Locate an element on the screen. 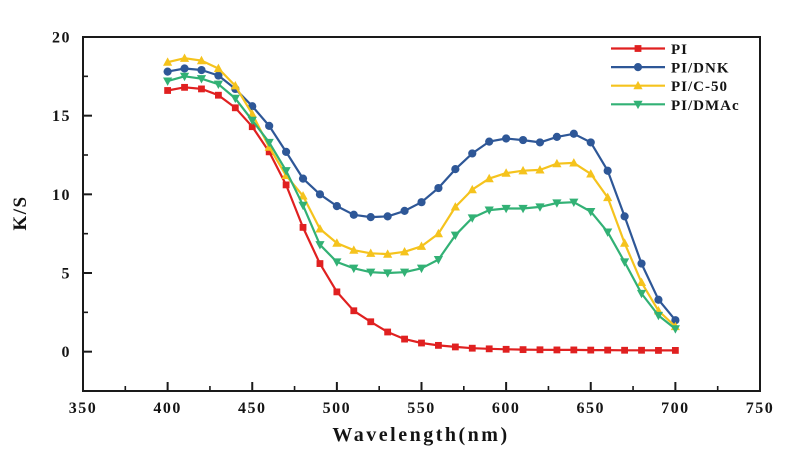 The height and width of the screenshot is (458, 800). x-tick-label: 650 is located at coordinates (591, 408).